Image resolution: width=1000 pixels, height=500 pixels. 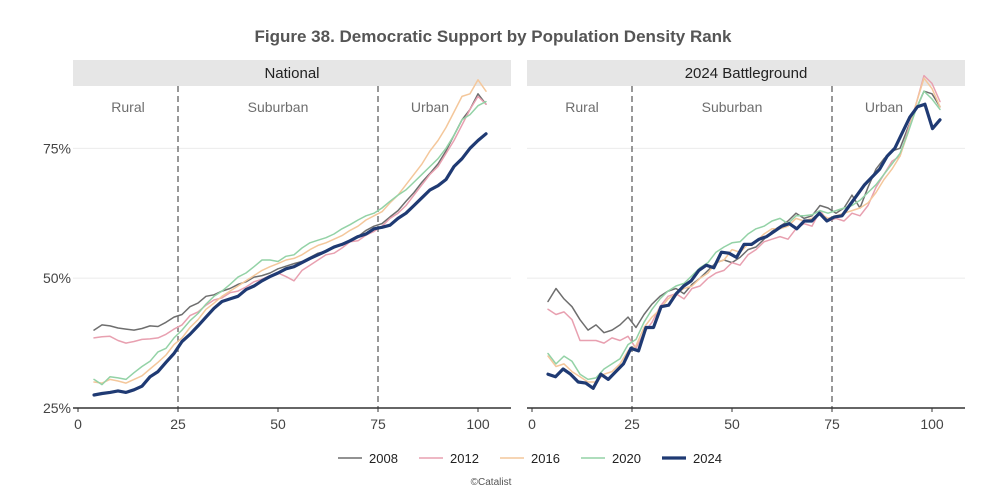 What do you see at coordinates (491, 482) in the screenshot?
I see `credit-text: ©Catalist` at bounding box center [491, 482].